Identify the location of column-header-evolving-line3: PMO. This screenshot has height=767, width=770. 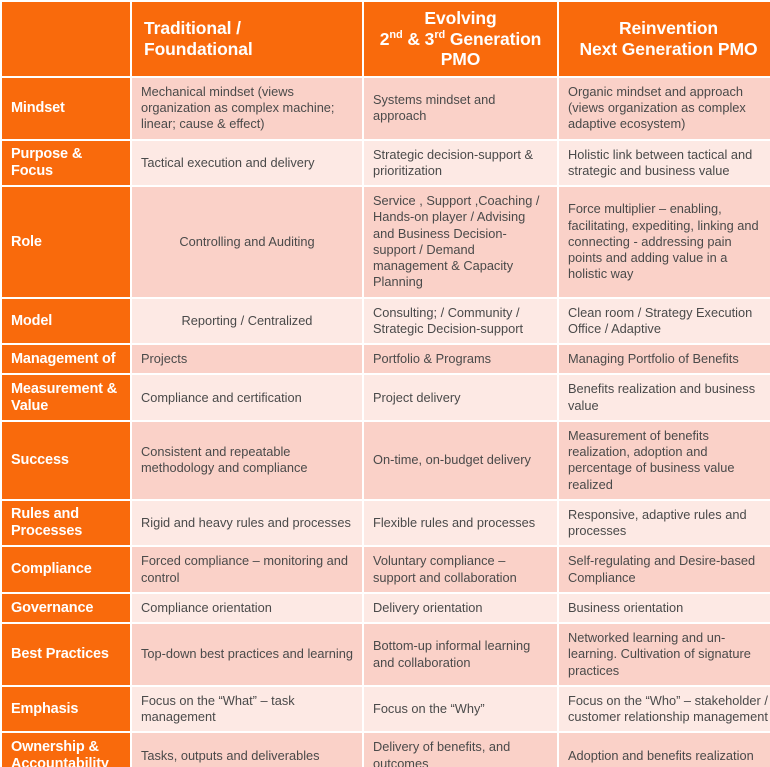
(460, 59).